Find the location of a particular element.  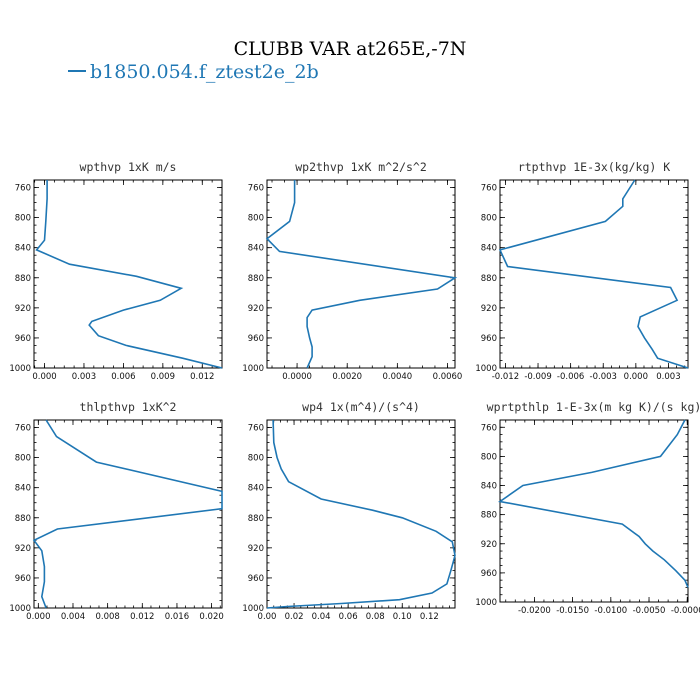

subplot-title: wp4 1x(m^4)/(s^4) is located at coordinates (361, 407).